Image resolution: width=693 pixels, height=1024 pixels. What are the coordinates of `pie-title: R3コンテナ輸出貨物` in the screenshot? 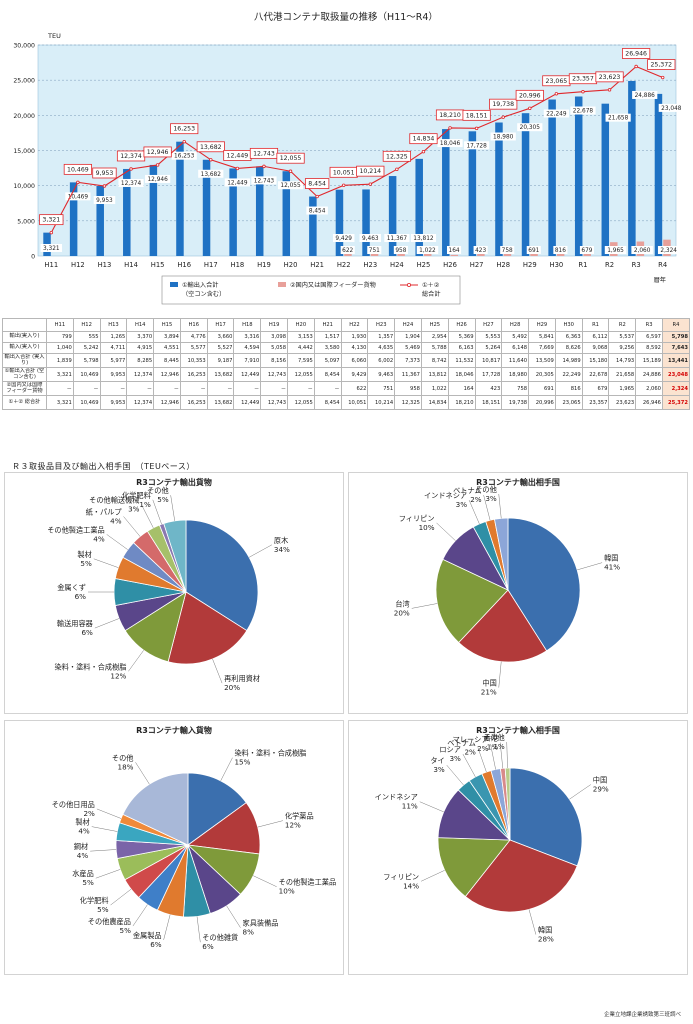 It's located at (174, 482).